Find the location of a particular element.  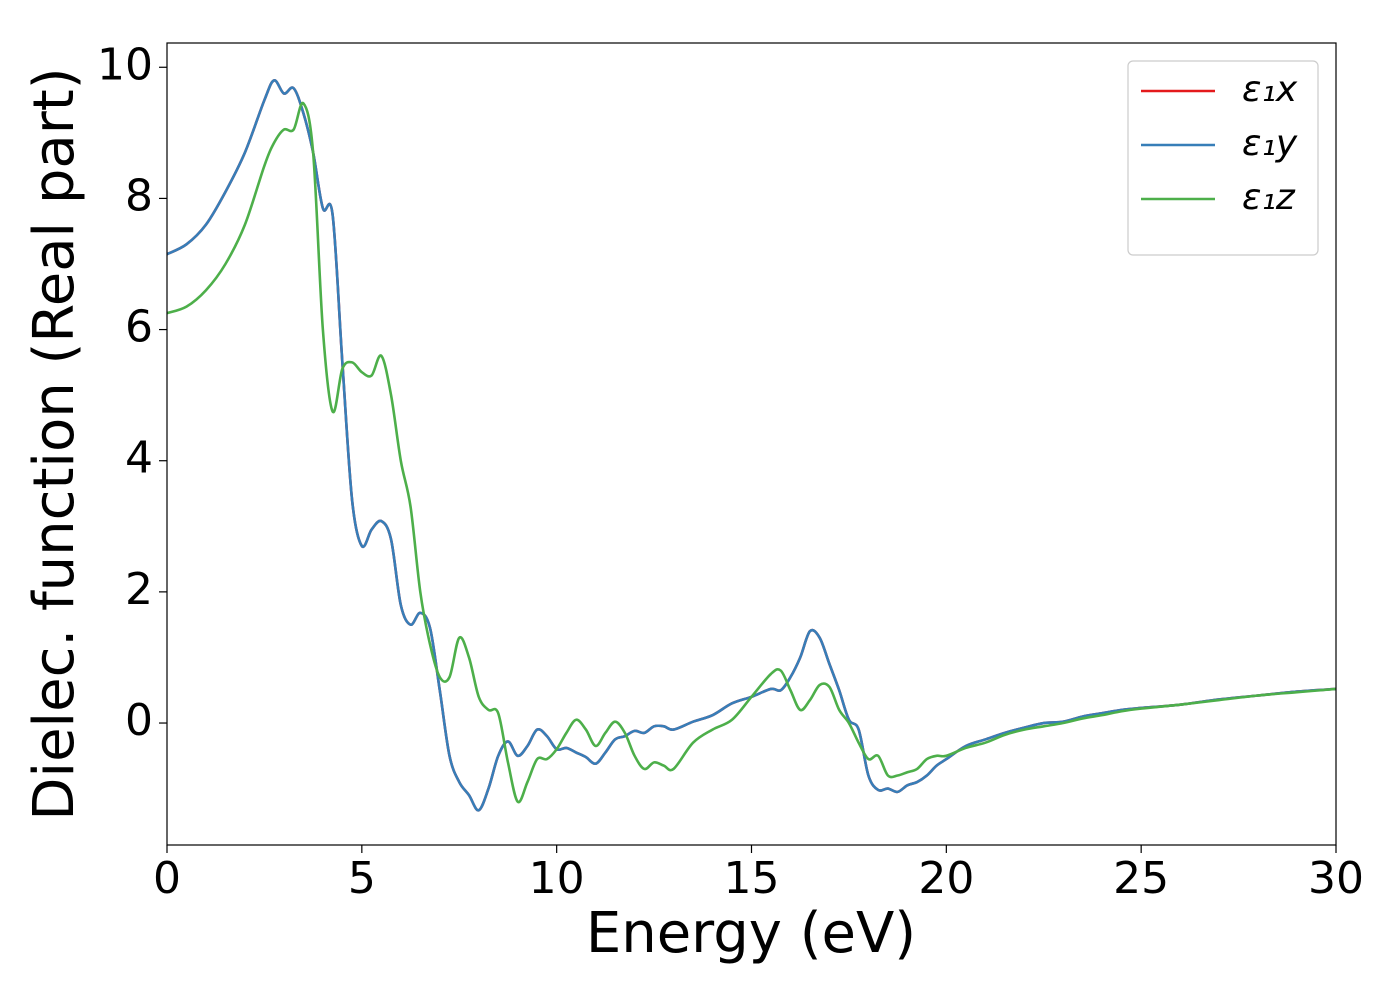

x-tick-label: 5 is located at coordinates (362, 878).